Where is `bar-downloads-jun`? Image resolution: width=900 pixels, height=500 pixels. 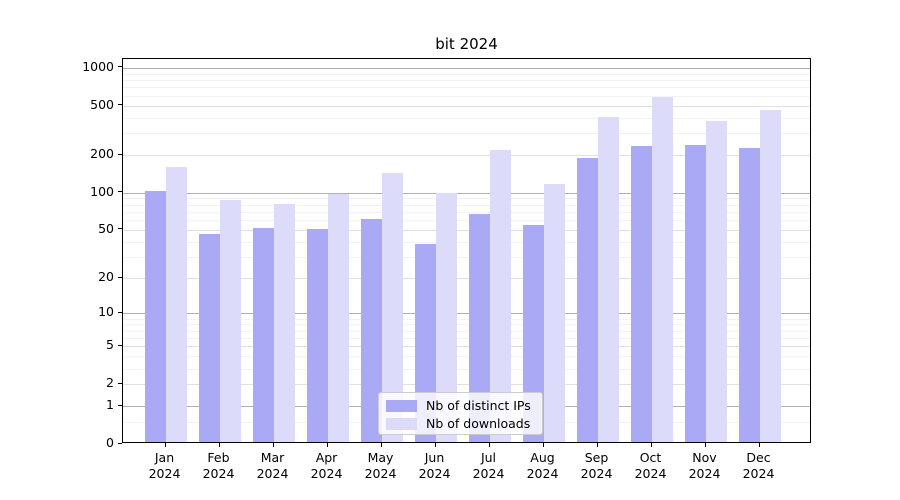 bar-downloads-jun is located at coordinates (446, 317).